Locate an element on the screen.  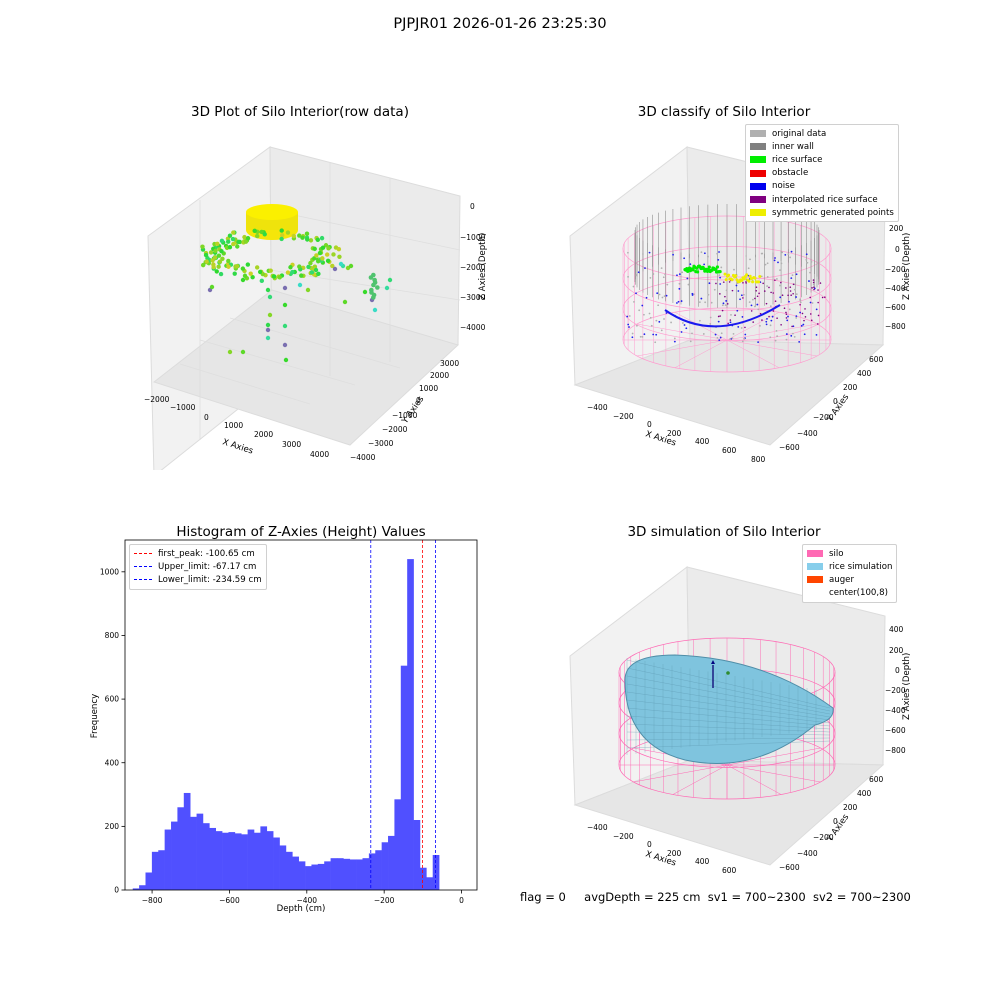
z-tick-label: −400 is located at coordinates (895, 710).